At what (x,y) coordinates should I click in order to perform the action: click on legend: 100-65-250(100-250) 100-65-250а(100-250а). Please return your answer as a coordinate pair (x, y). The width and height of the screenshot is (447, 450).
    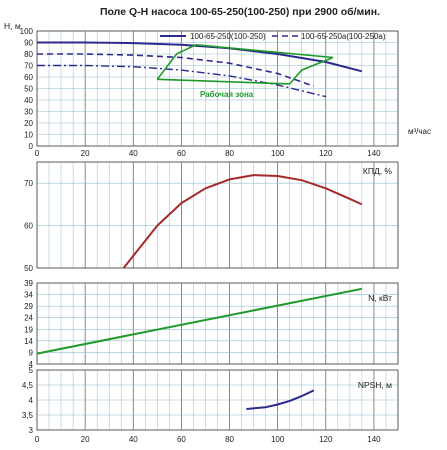
    Looking at the image, I should click on (273, 36).